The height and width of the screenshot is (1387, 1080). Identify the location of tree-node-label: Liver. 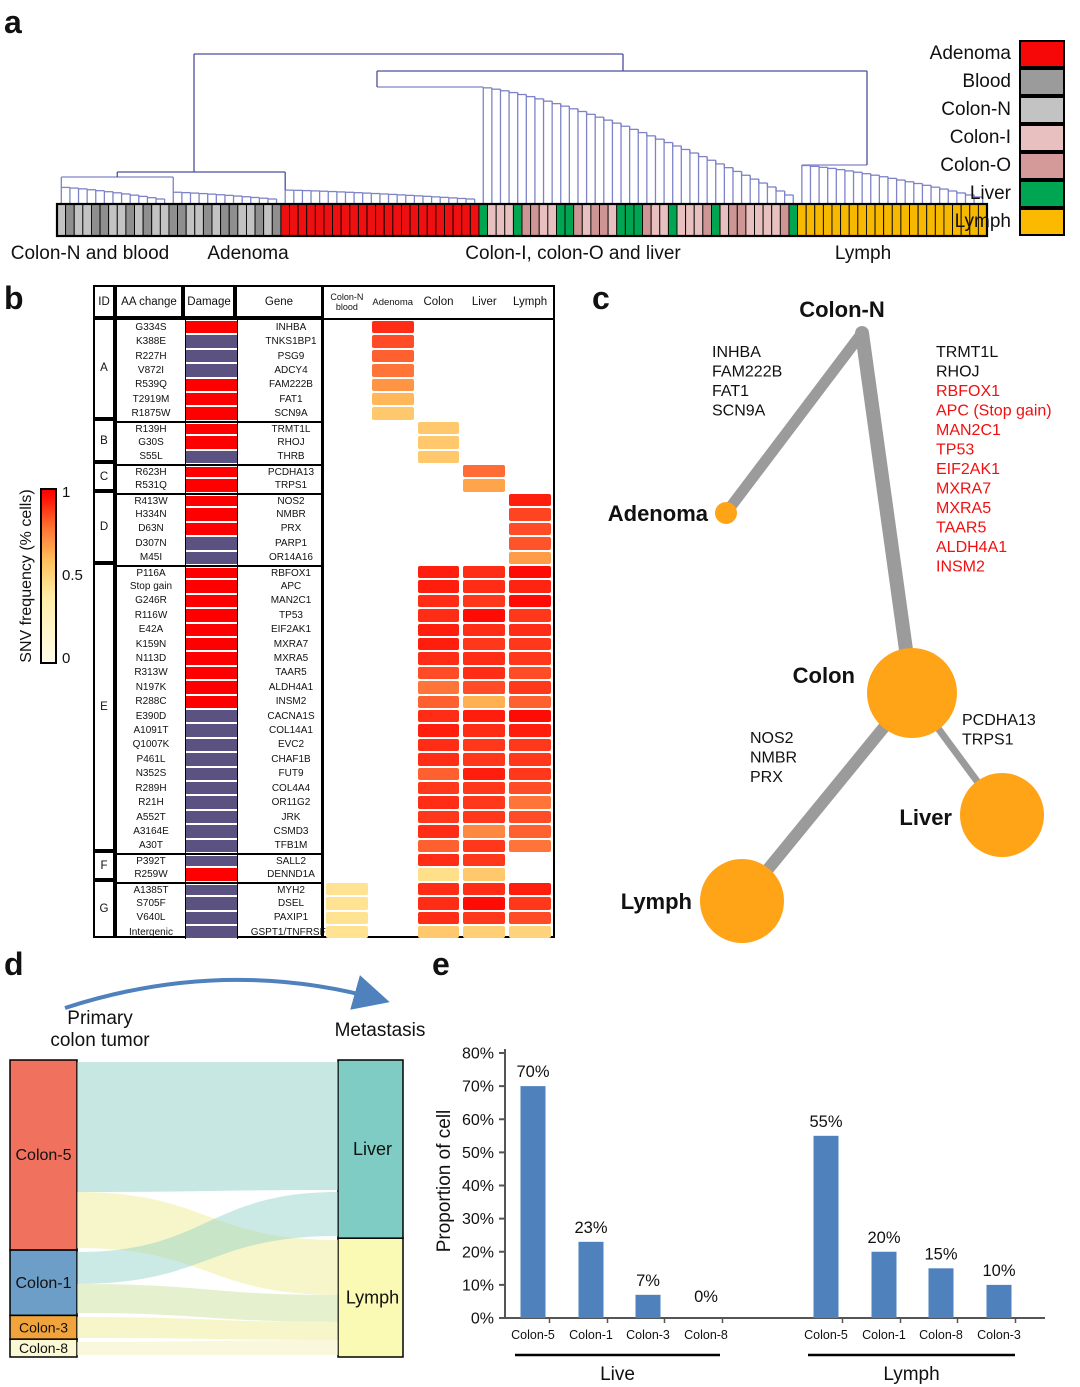
(925, 817).